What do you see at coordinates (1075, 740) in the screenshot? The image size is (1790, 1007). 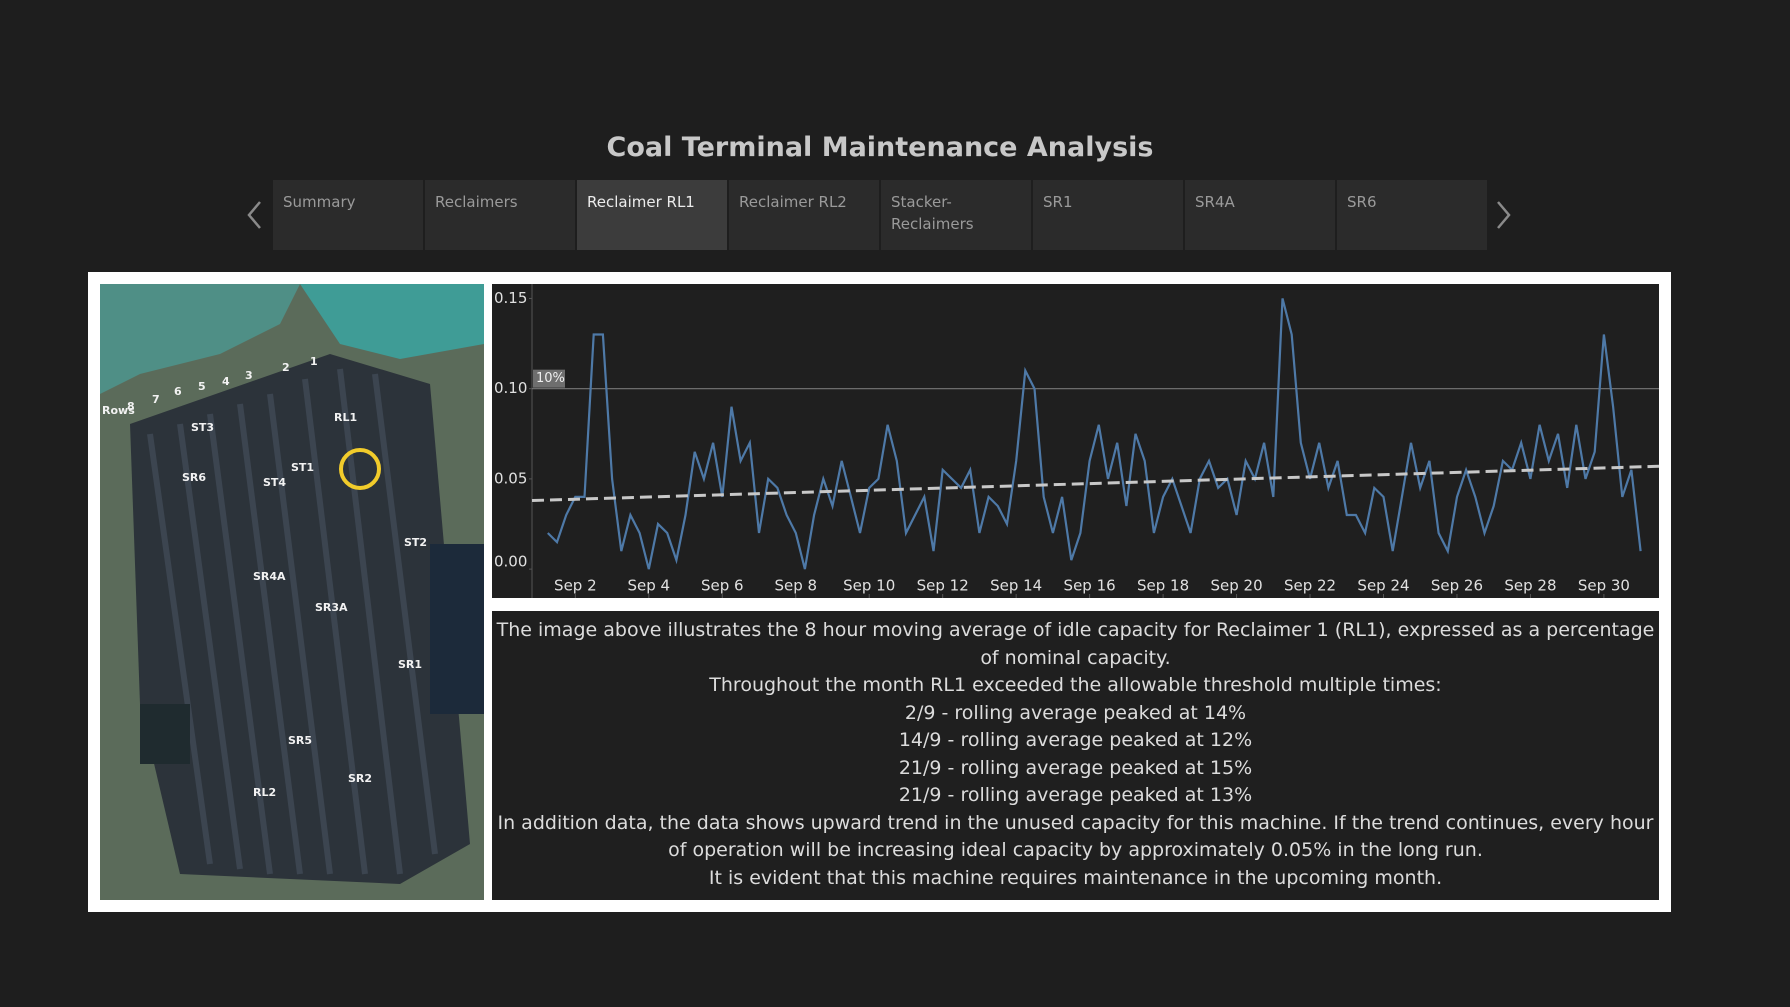 I see `description-line: 14/9 - rolling average peaked at 12%` at bounding box center [1075, 740].